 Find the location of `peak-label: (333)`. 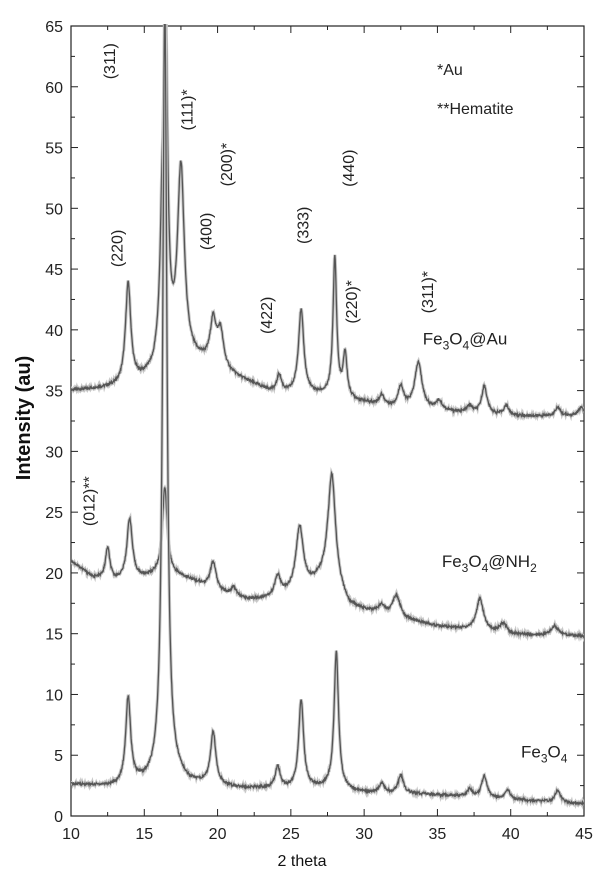

peak-label: (333) is located at coordinates (303, 225).